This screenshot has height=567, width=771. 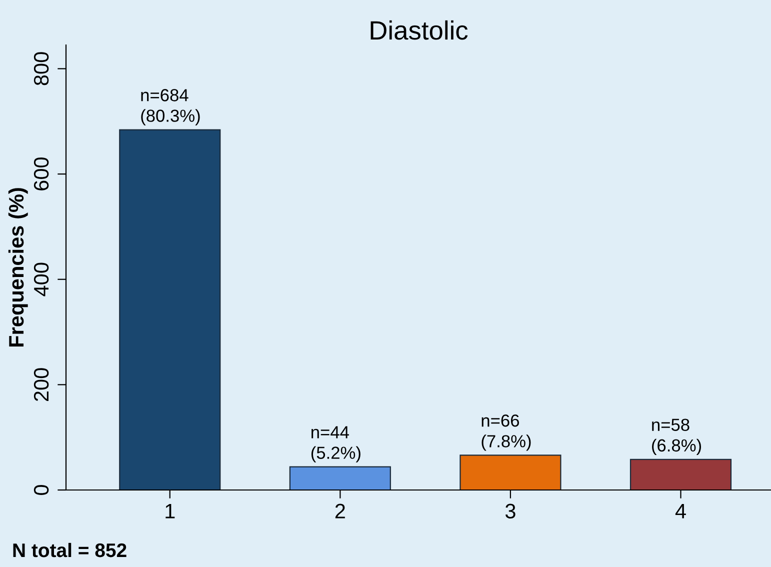 What do you see at coordinates (170, 511) in the screenshot?
I see `x-tick-label: 1` at bounding box center [170, 511].